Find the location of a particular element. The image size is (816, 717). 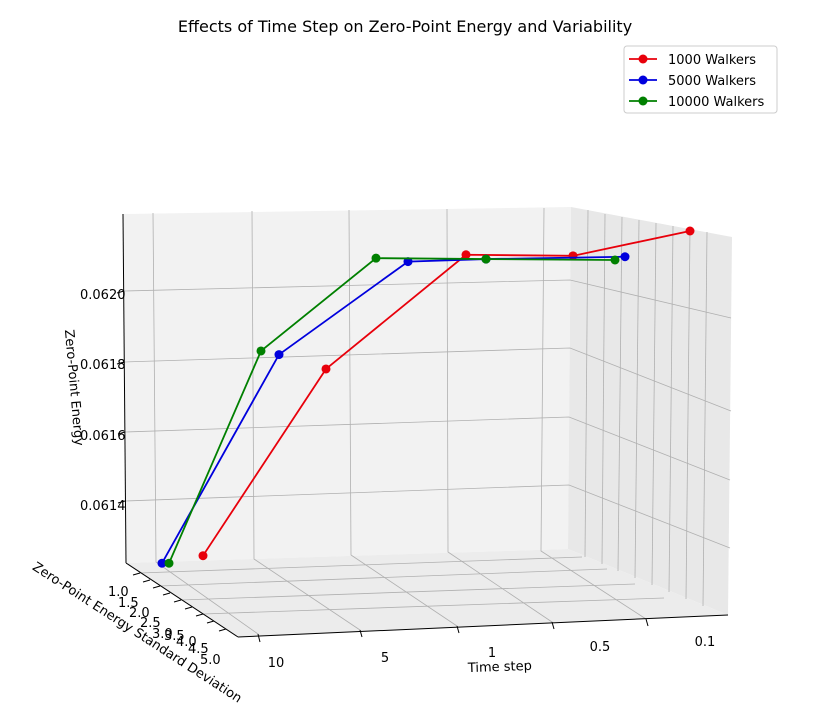

x-tick-label: 0.5 is located at coordinates (600, 647).